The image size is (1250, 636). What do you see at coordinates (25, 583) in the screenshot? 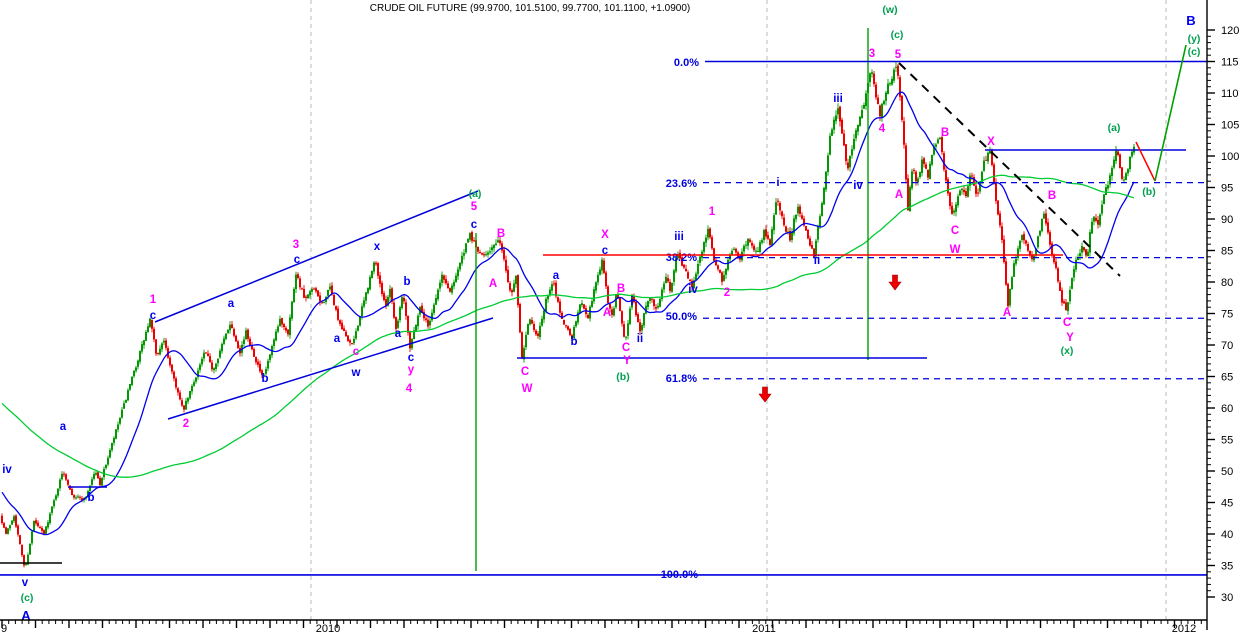
I see `svg-text: v` at bounding box center [25, 583].